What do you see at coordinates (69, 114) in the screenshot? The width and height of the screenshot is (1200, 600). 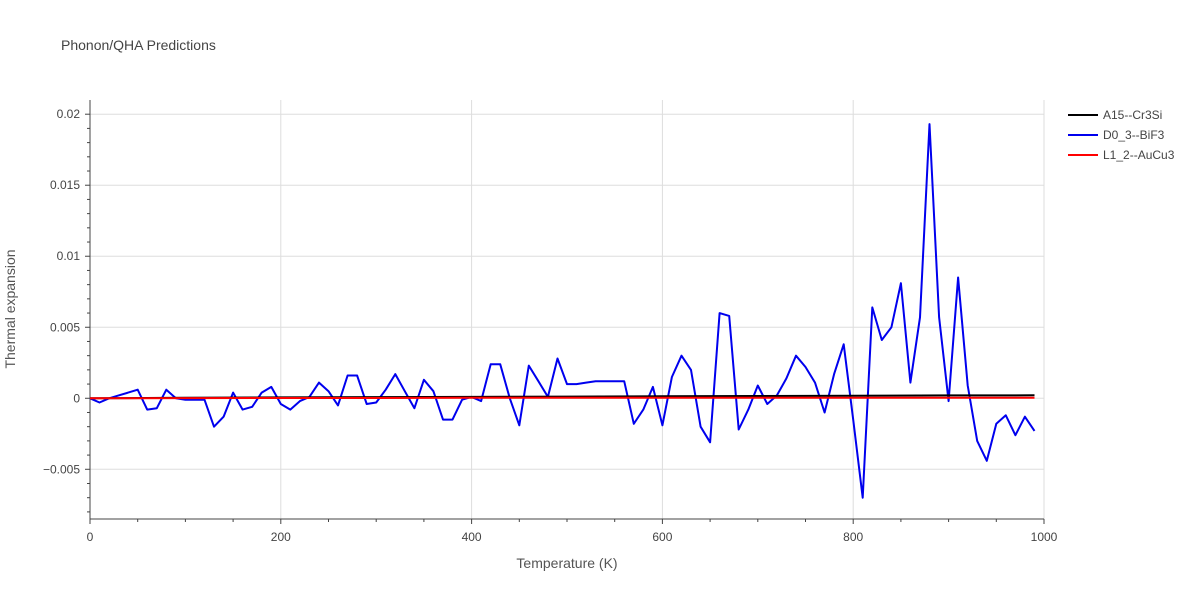 I see `y-tick-label: 0.02` at bounding box center [69, 114].